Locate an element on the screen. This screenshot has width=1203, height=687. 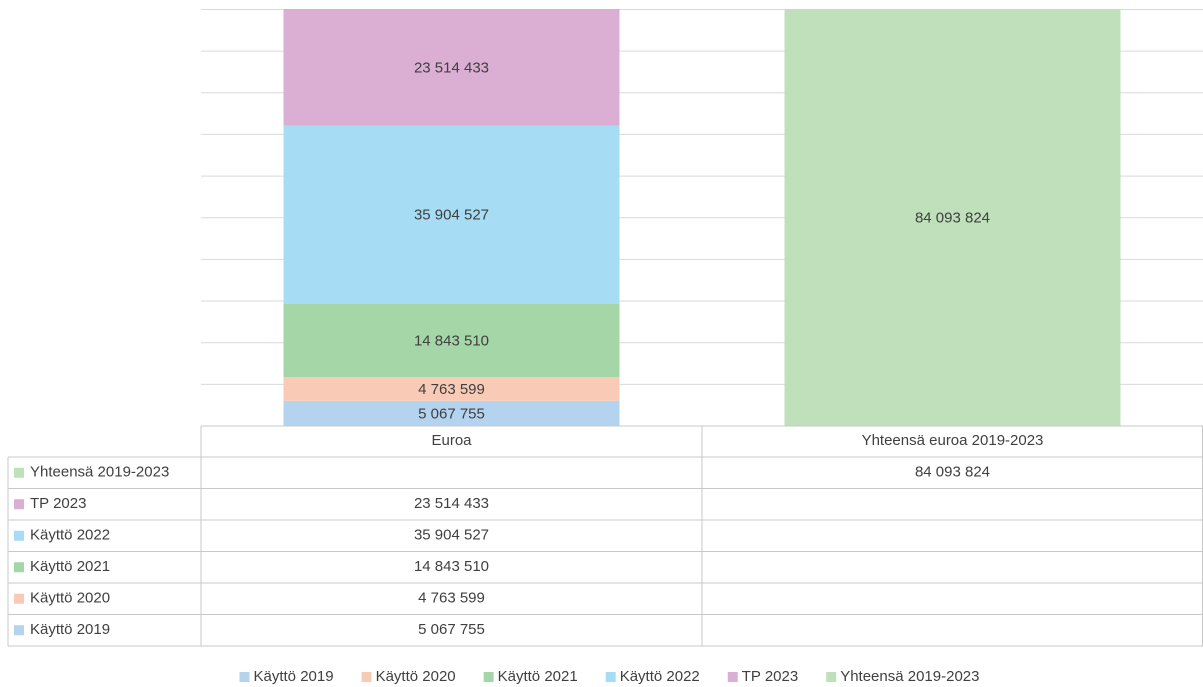
table-header: Euroa is located at coordinates (451, 440).